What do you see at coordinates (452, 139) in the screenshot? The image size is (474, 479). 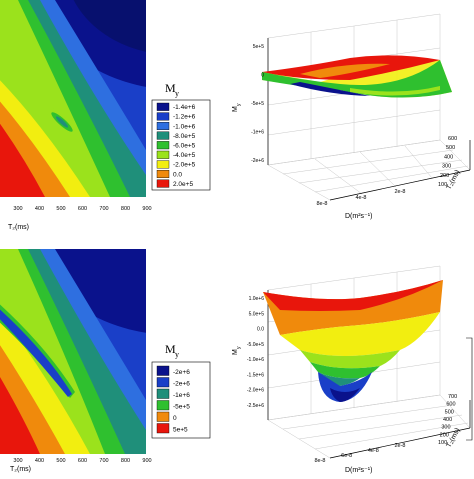 I see `y-tick-label: 600` at bounding box center [452, 139].